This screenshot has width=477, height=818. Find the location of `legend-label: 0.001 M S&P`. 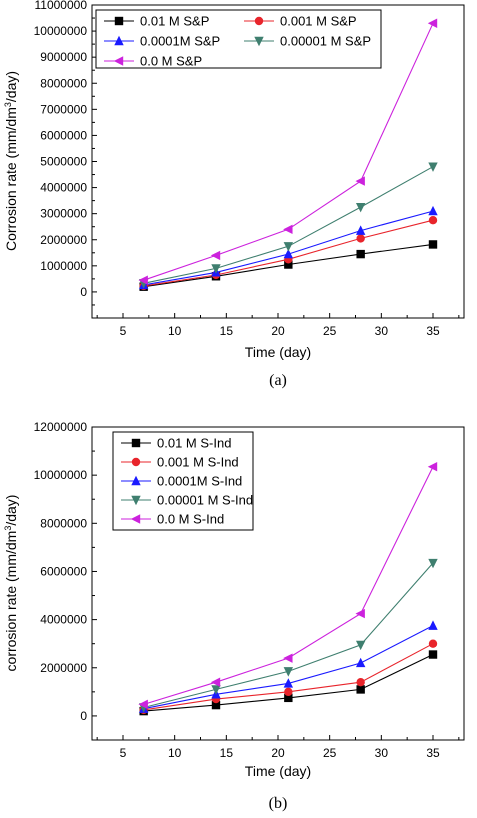

legend-label: 0.001 M S&P is located at coordinates (318, 21).